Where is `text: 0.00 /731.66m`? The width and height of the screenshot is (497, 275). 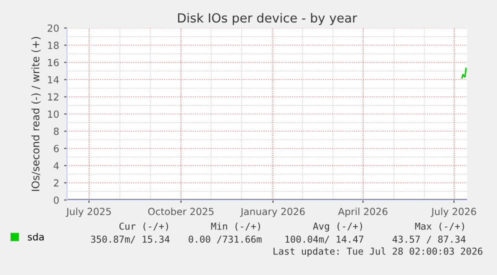 text: 0.00 /731.66m is located at coordinates (225, 240).